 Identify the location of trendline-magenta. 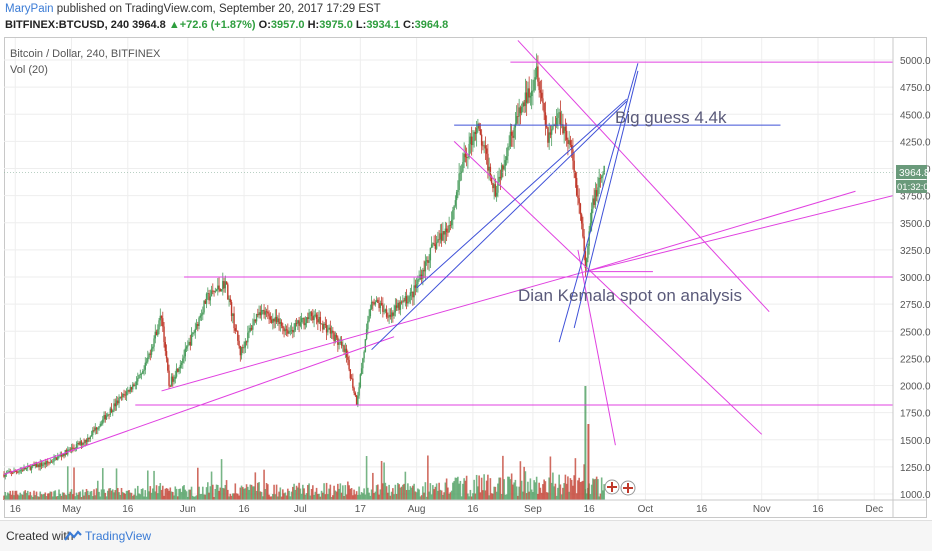
(739, 234).